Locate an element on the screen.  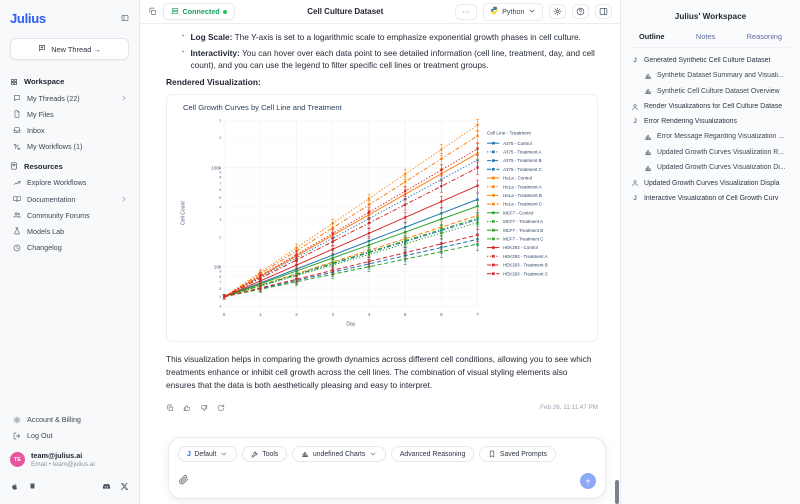
workflow-icon is located at coordinates (17, 146).